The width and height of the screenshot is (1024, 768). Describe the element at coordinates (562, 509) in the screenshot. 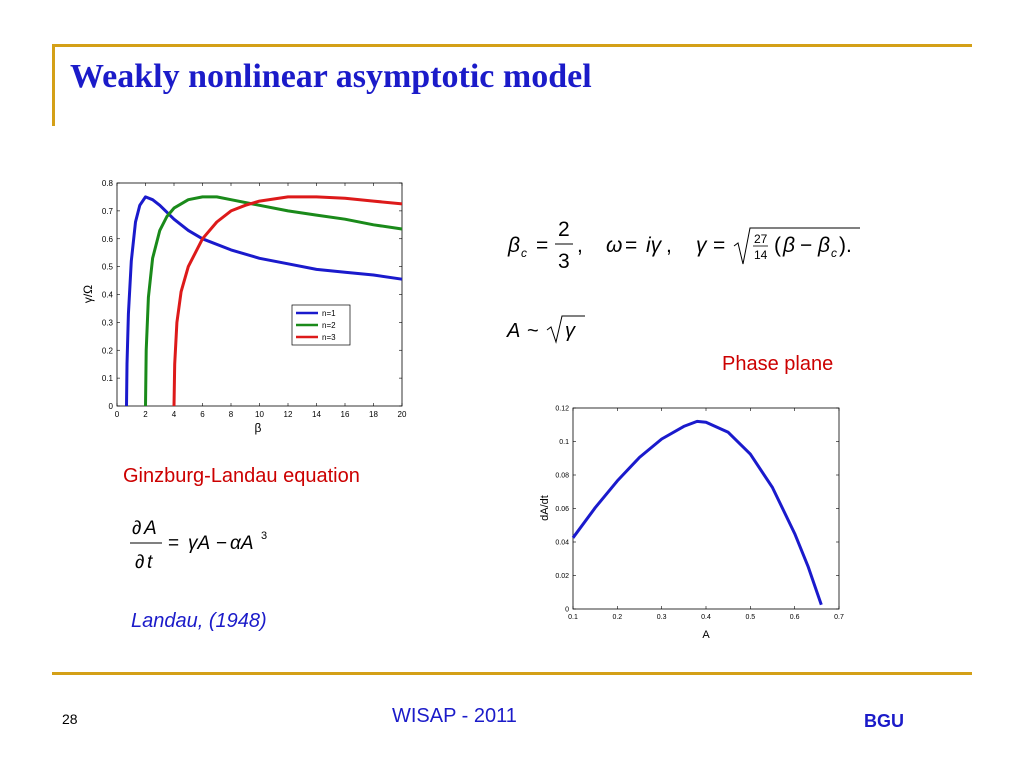

I see `y-tick-label: 0.06` at that location.